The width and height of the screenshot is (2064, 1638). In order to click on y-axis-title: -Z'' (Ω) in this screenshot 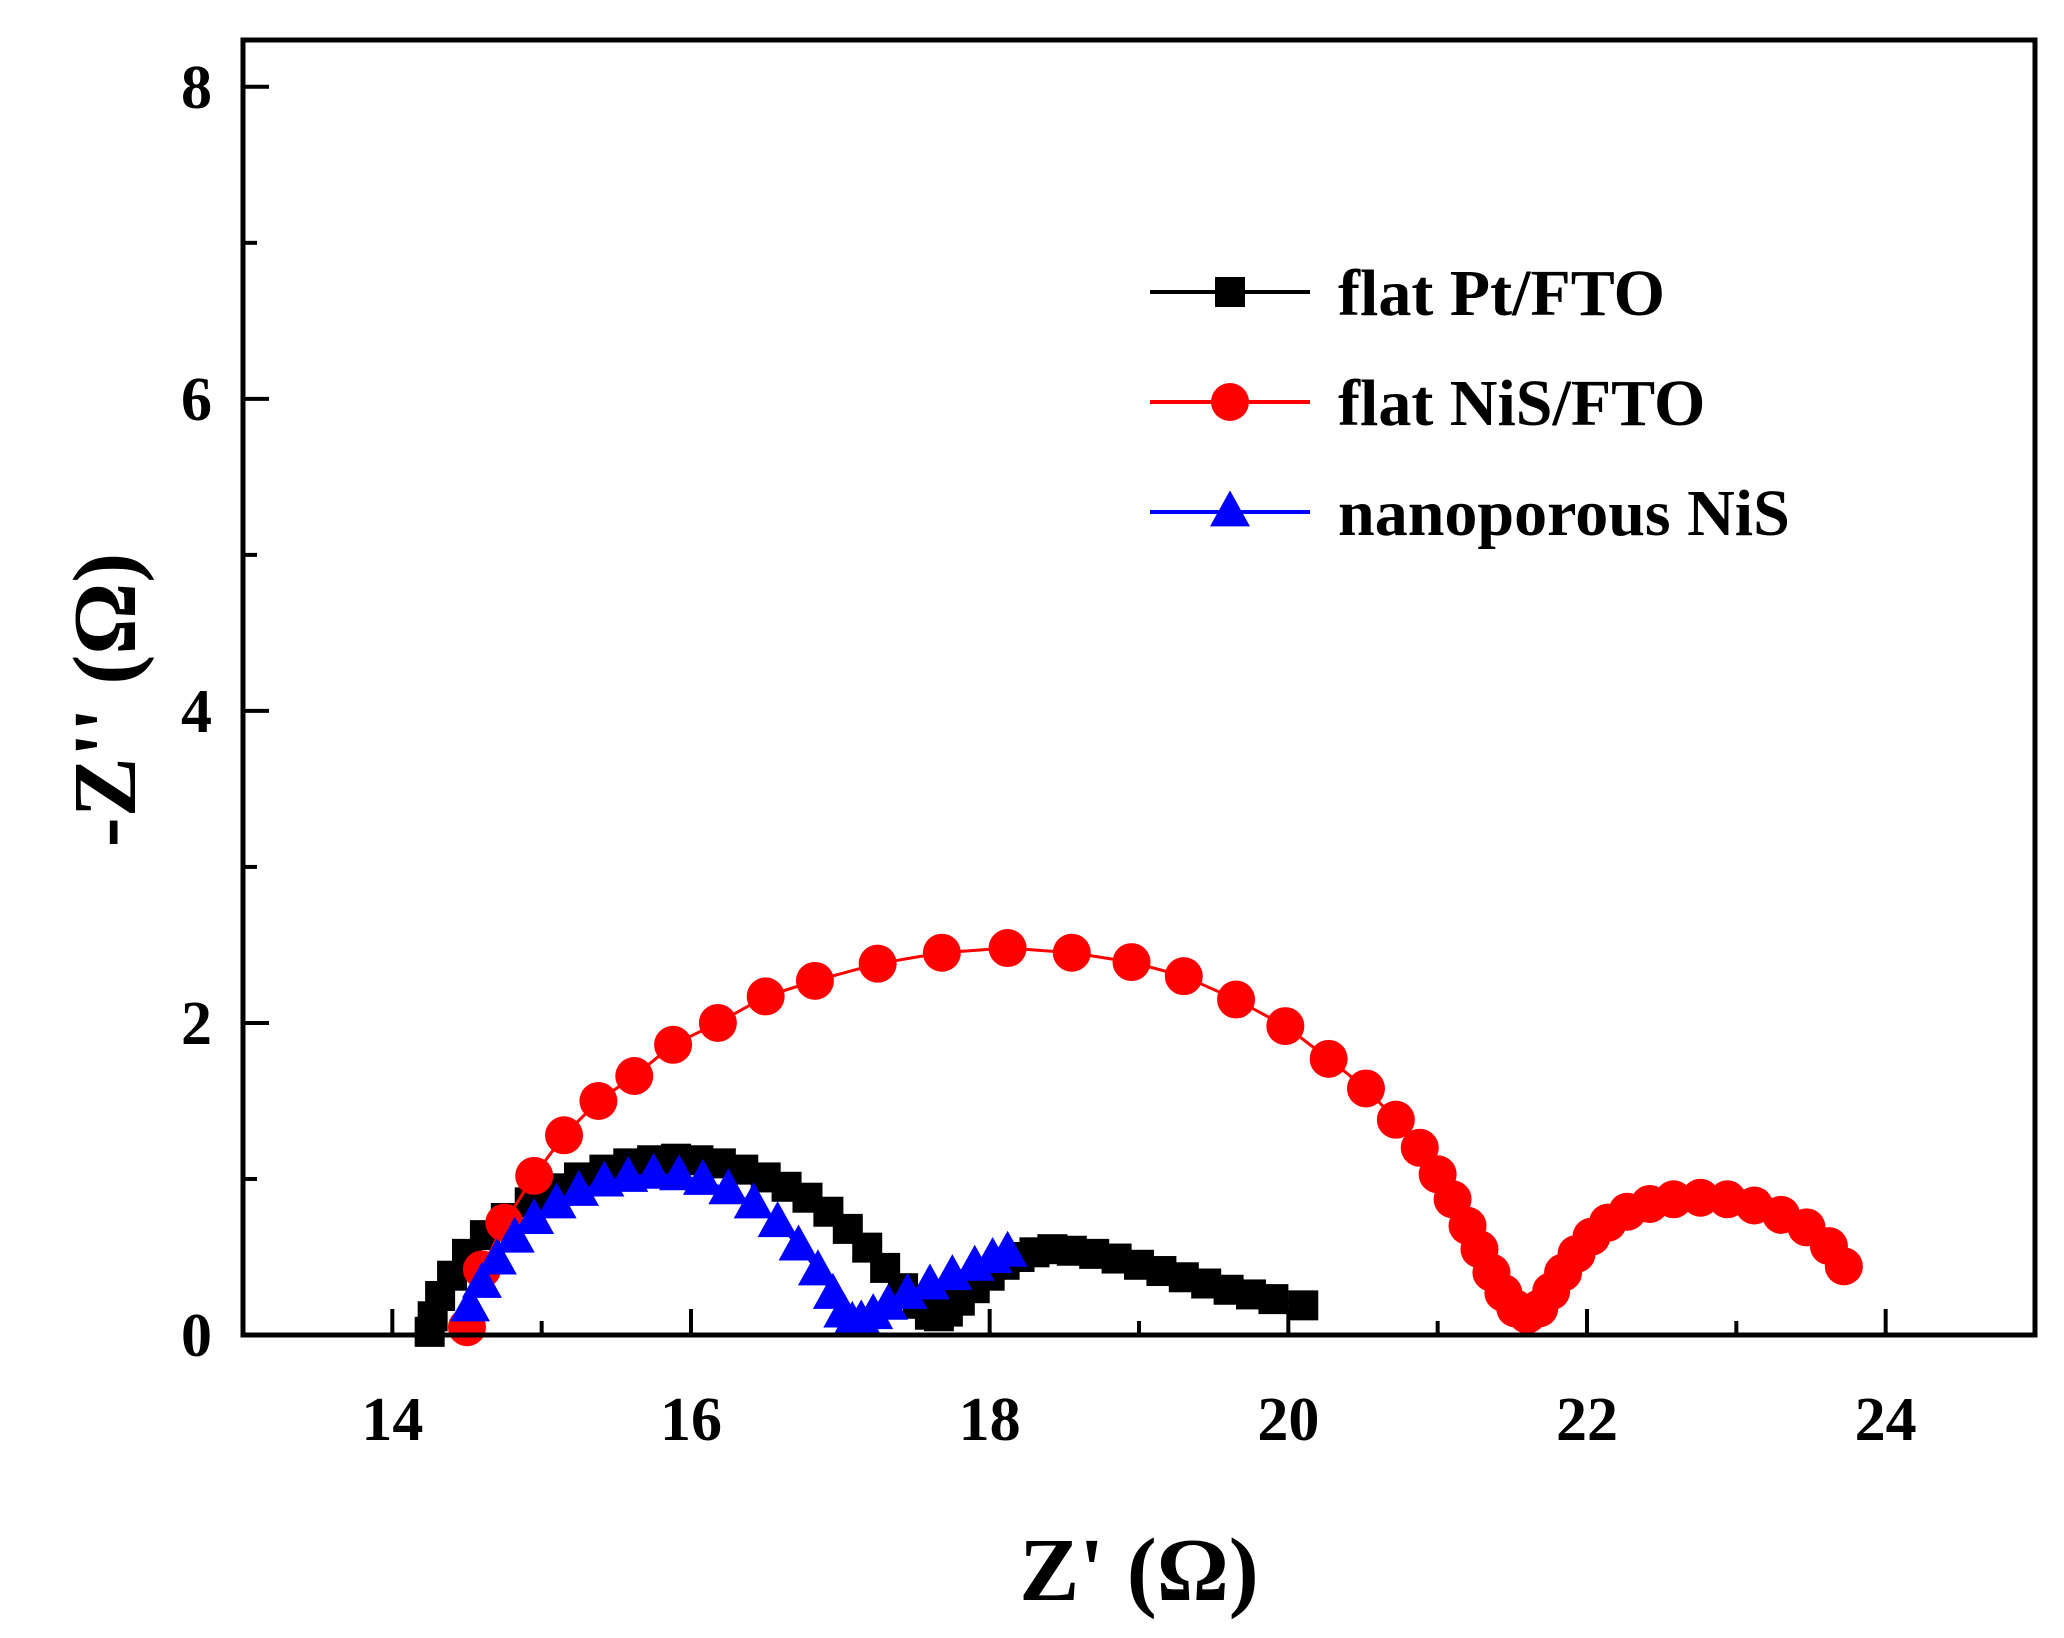, I will do `click(105, 700)`.